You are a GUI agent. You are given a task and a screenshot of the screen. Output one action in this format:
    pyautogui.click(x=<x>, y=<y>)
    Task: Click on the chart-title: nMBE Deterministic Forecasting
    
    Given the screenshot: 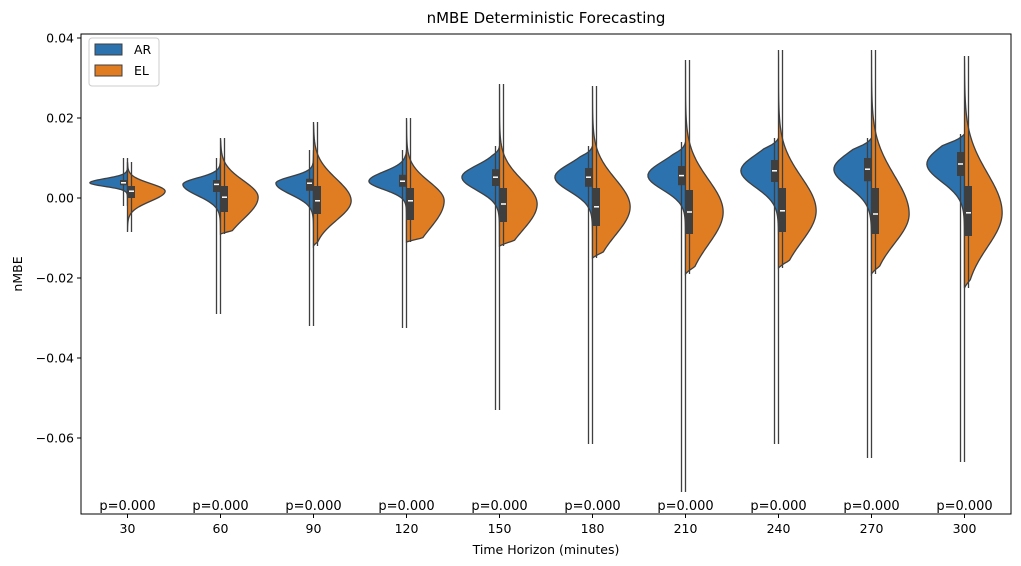 What is the action you would take?
    pyautogui.click(x=546, y=18)
    